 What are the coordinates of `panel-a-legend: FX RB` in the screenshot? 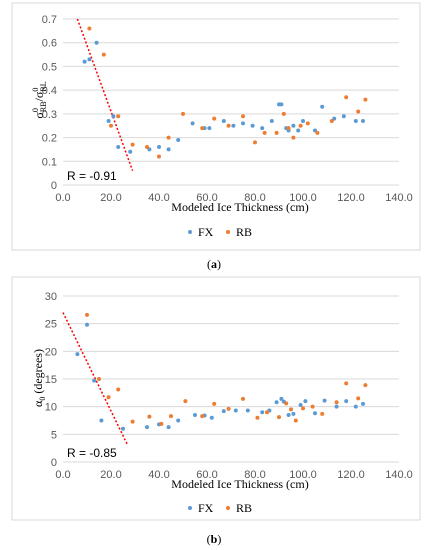 It's located at (220, 232).